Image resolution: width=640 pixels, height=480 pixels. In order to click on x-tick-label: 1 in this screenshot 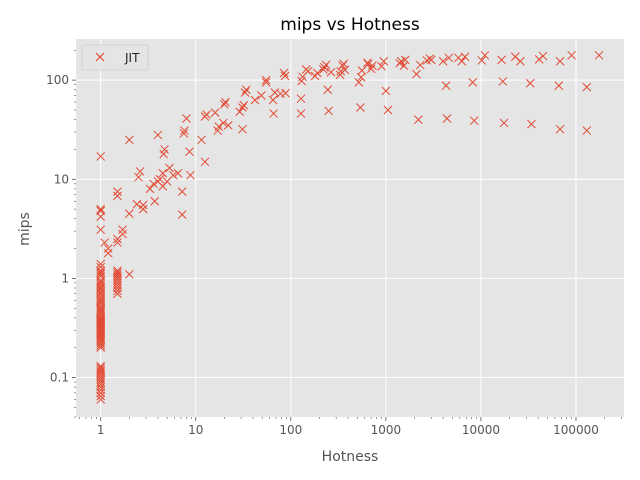, I will do `click(101, 430)`.